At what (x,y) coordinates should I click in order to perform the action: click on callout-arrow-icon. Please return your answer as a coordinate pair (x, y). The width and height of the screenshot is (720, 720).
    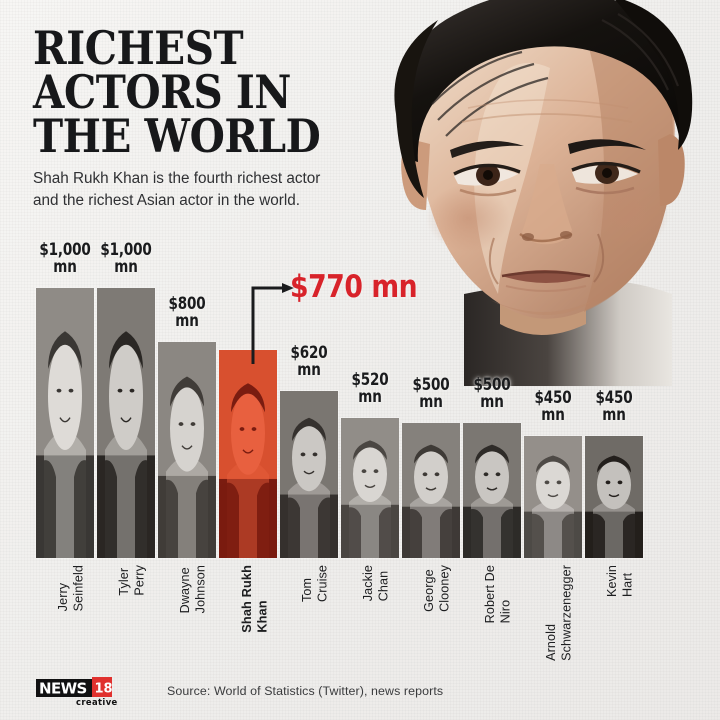
    Looking at the image, I should click on (272, 323).